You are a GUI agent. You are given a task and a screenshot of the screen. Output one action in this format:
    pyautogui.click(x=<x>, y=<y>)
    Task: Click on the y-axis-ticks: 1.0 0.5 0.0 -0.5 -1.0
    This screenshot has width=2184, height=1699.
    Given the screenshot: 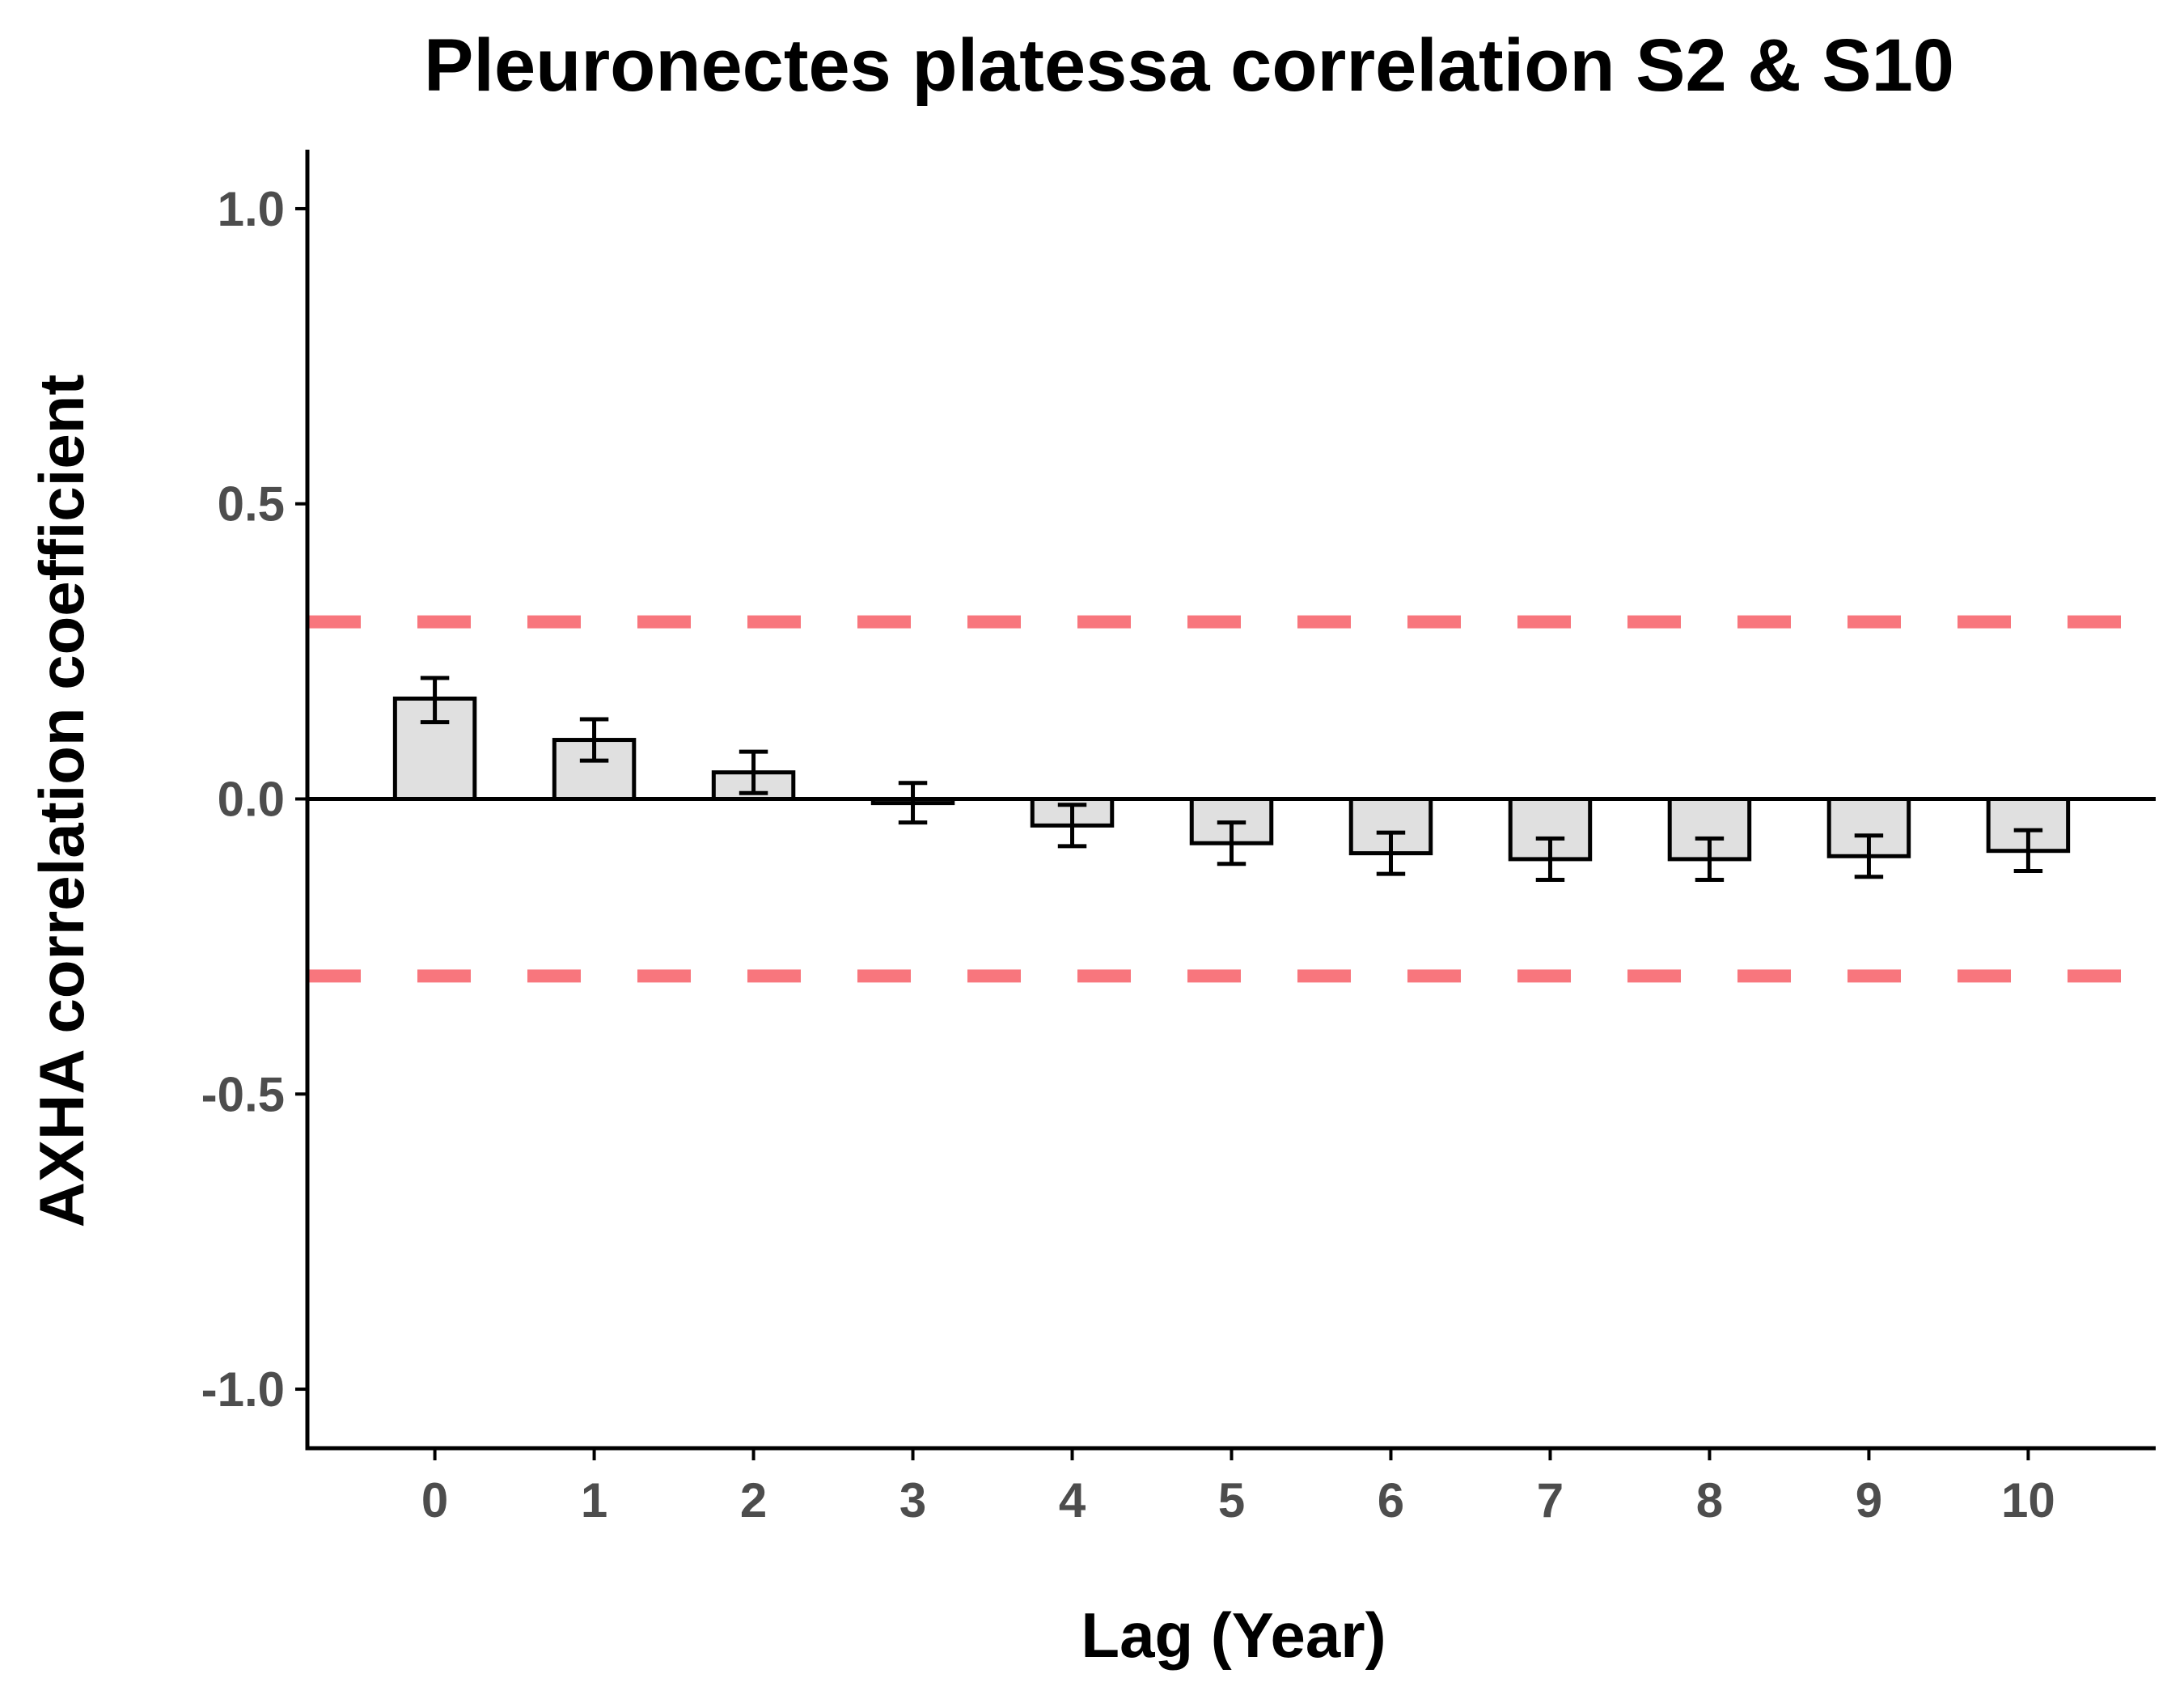 What is the action you would take?
    pyautogui.click(x=254, y=799)
    